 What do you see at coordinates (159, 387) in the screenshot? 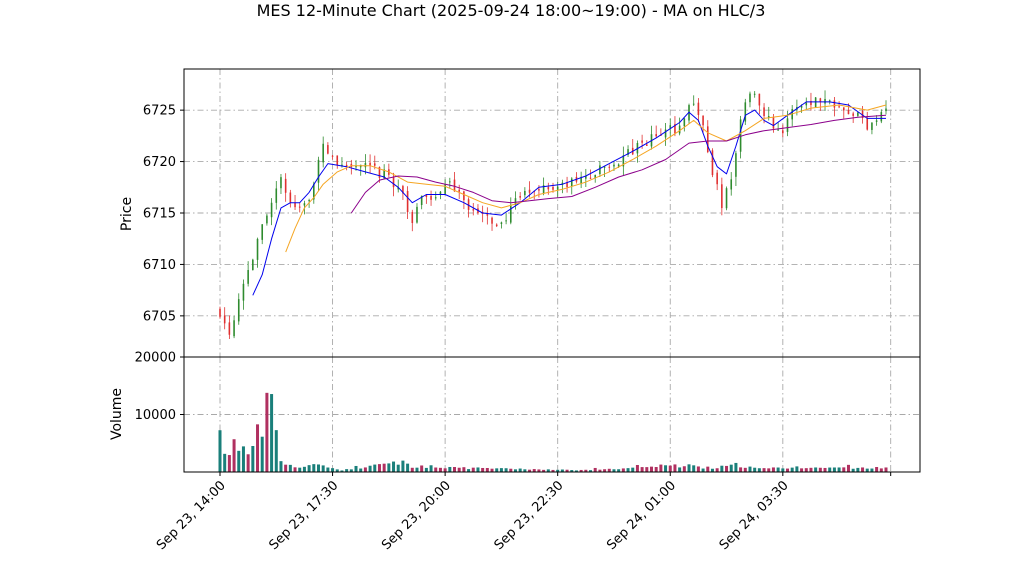
I see `volume-ticks: 10000 20000` at bounding box center [159, 387].